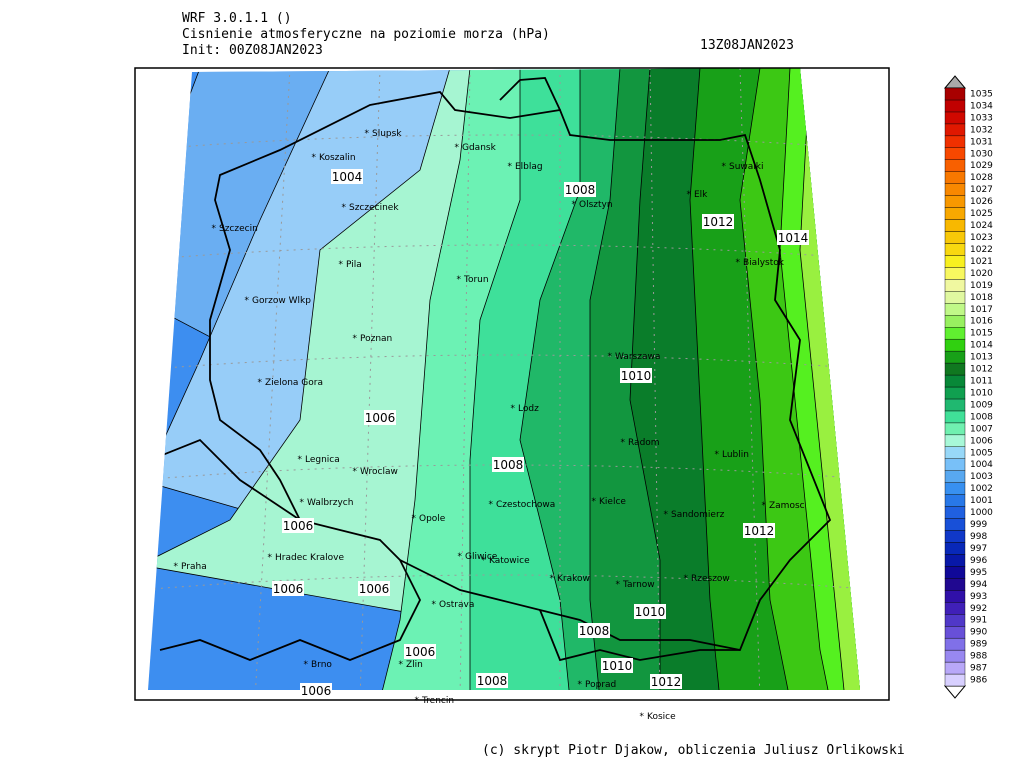  Describe the element at coordinates (981, 346) in the screenshot. I see `colorbar-label: 1014` at that location.